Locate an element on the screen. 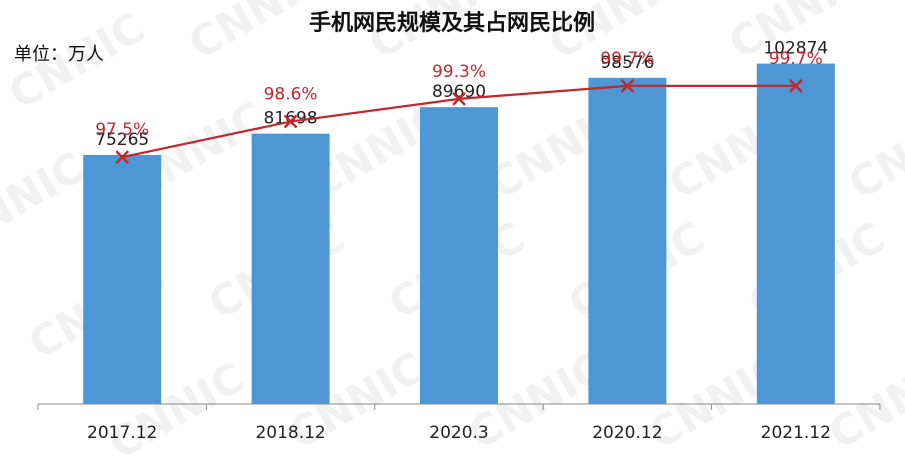  unit-label: 单位：万人 is located at coordinates (59, 54).